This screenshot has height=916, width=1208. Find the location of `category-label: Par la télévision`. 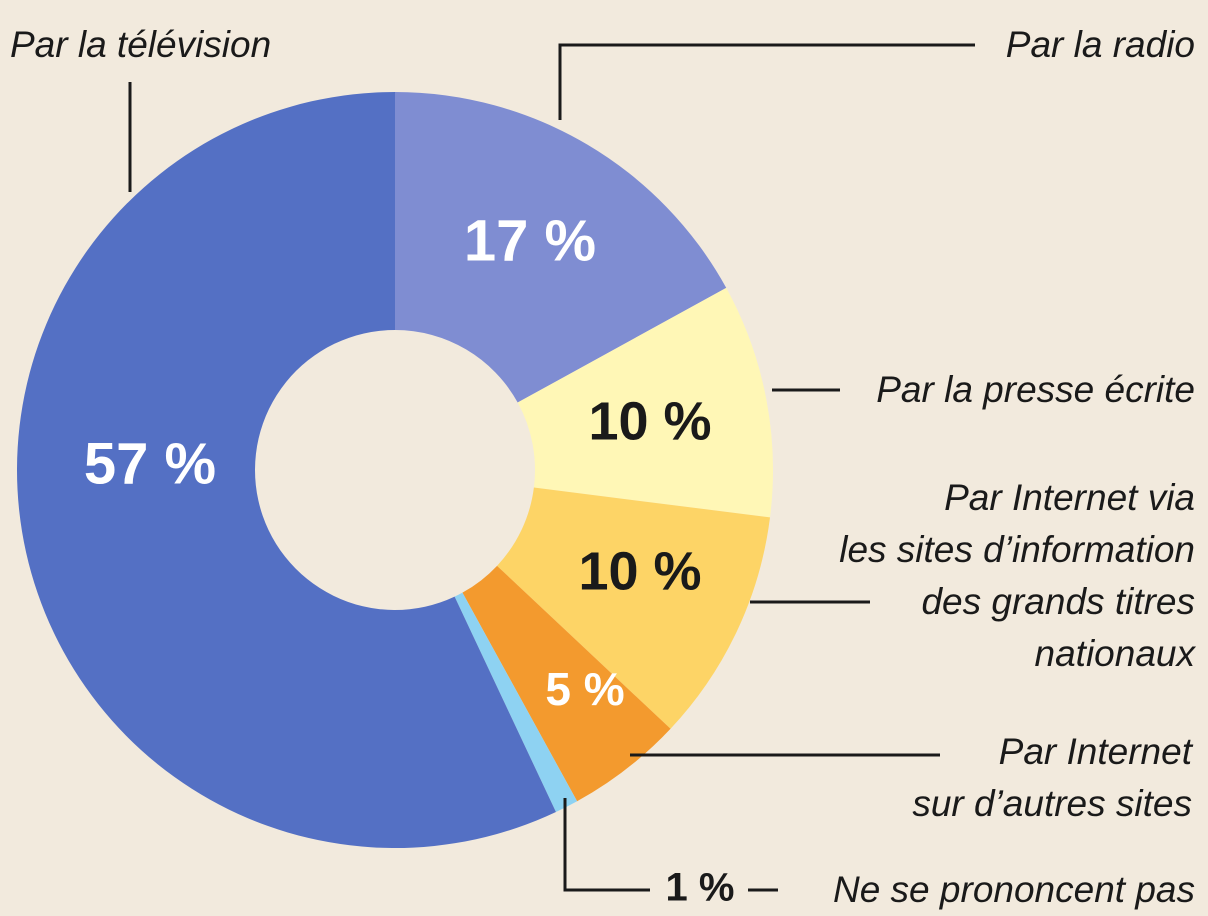

category-label: Par la télévision is located at coordinates (141, 44).